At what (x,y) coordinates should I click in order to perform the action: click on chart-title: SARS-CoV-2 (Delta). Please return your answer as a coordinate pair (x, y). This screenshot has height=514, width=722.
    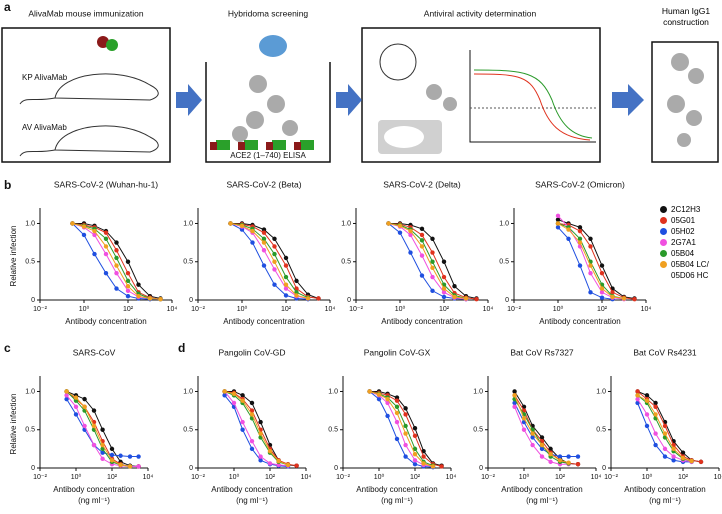
    Looking at the image, I should click on (422, 184).